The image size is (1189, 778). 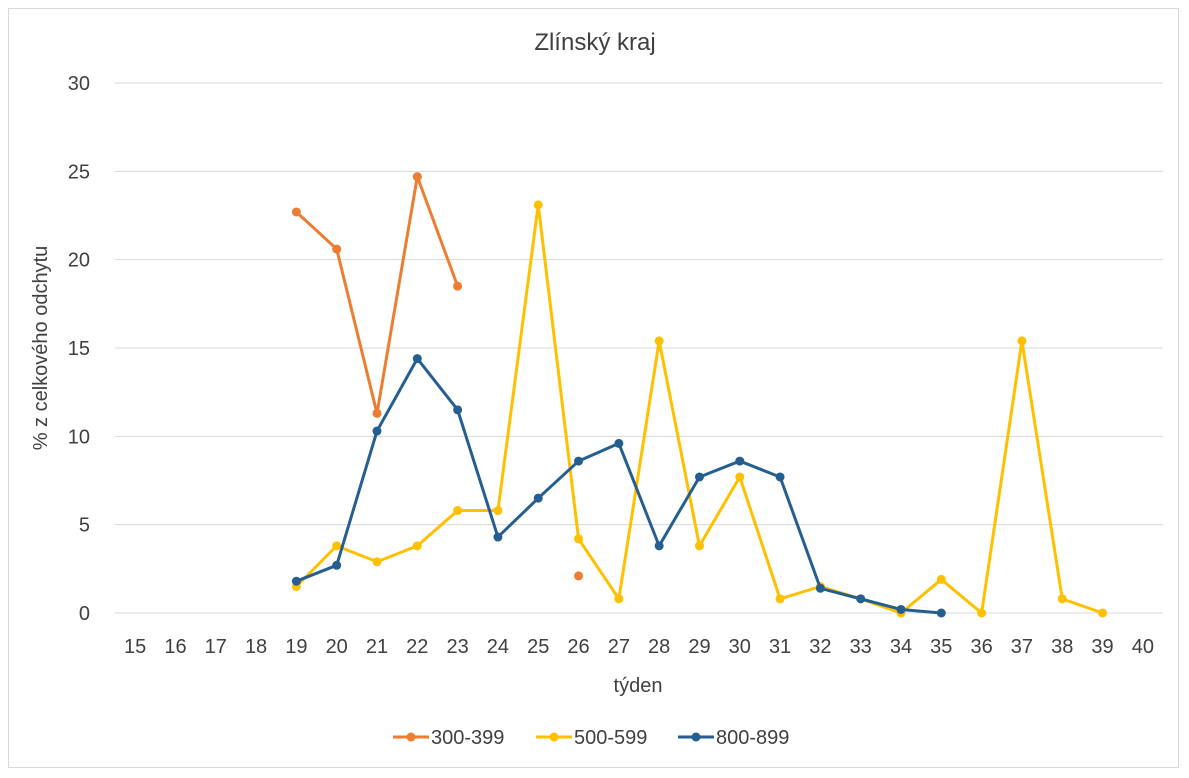 What do you see at coordinates (901, 647) in the screenshot?
I see `x-tick-label: 34` at bounding box center [901, 647].